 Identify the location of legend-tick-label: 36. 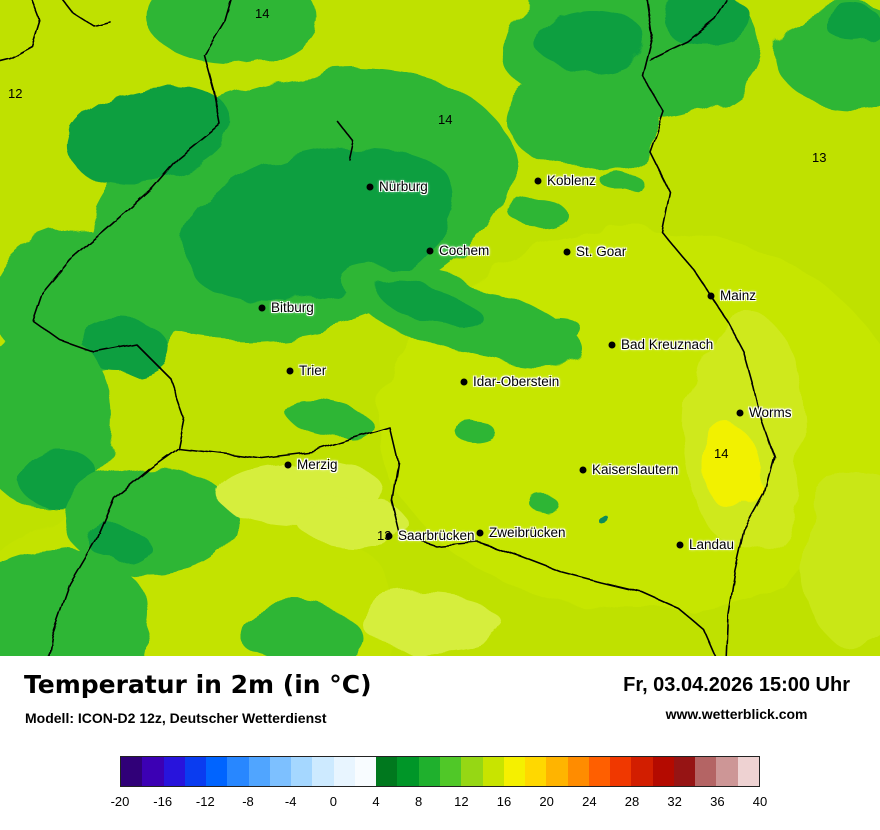
(717, 801).